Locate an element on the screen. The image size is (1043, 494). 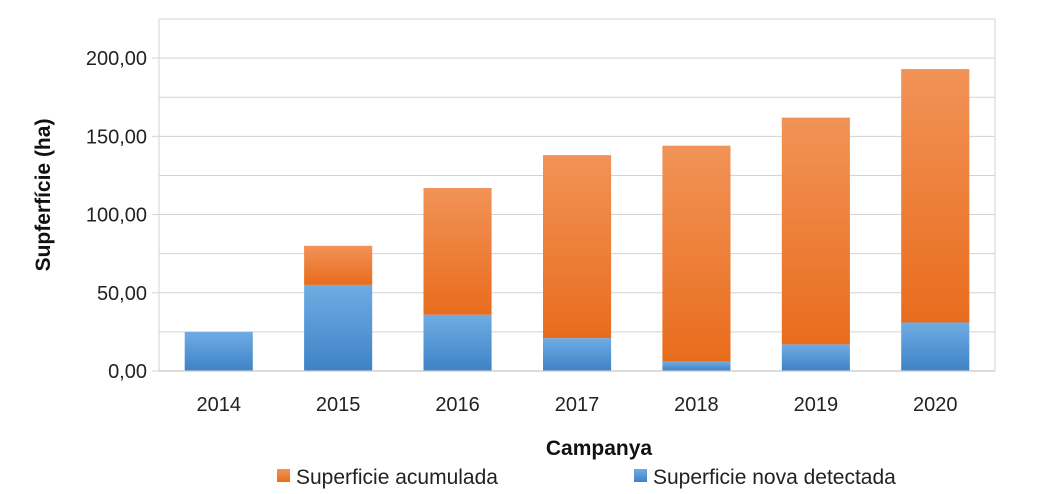
x-tick-labels: 2014 2015 2016 2017 2018 2019 2020 is located at coordinates (576, 405).